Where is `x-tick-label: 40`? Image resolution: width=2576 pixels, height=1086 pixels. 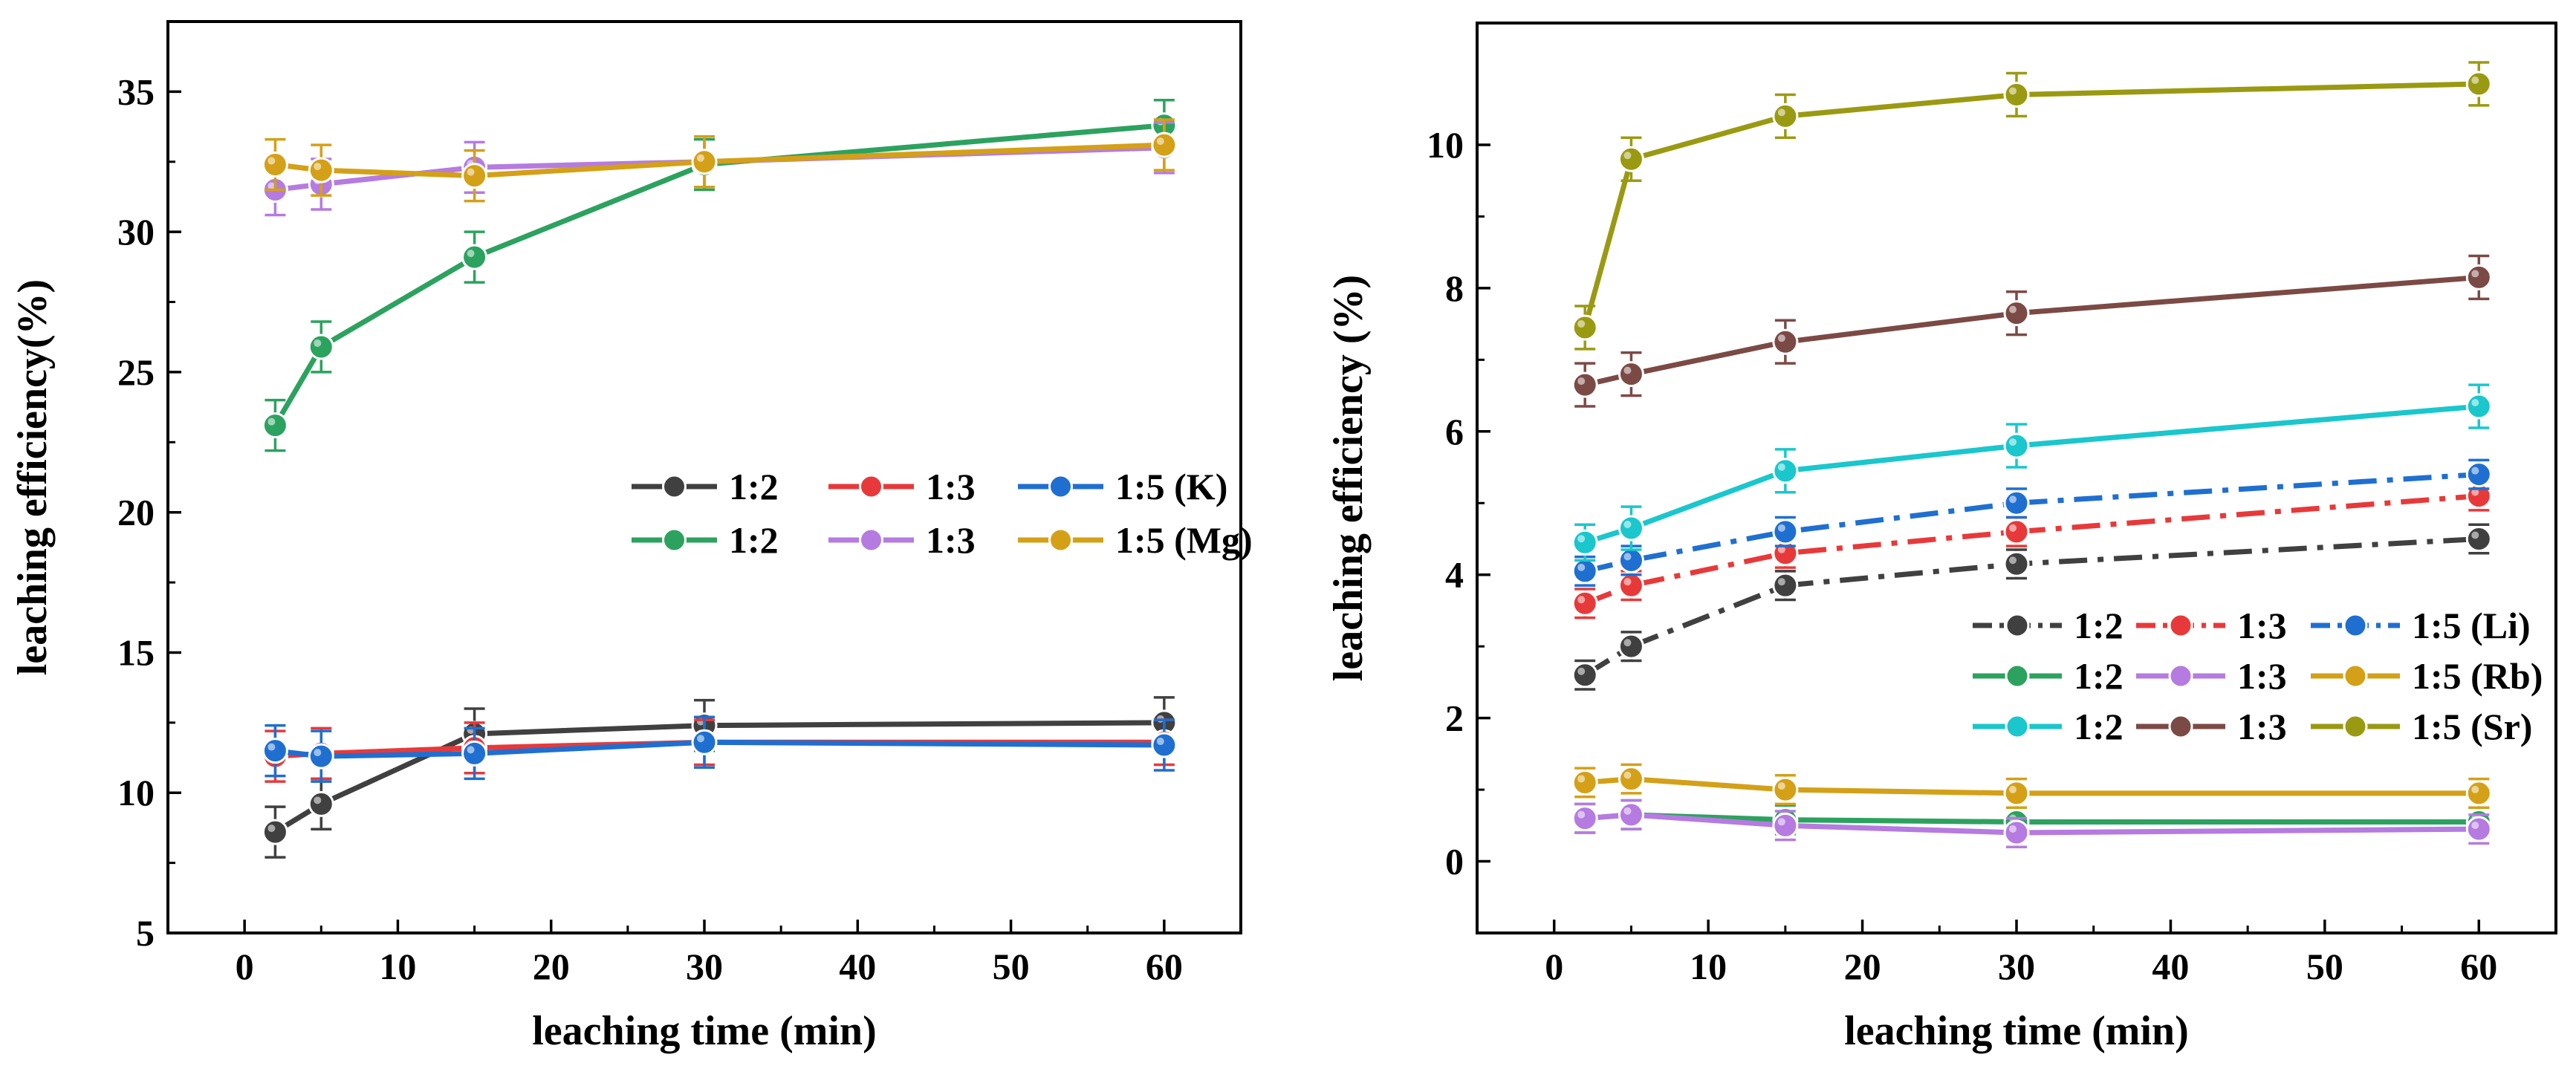 x-tick-label: 40 is located at coordinates (2170, 966).